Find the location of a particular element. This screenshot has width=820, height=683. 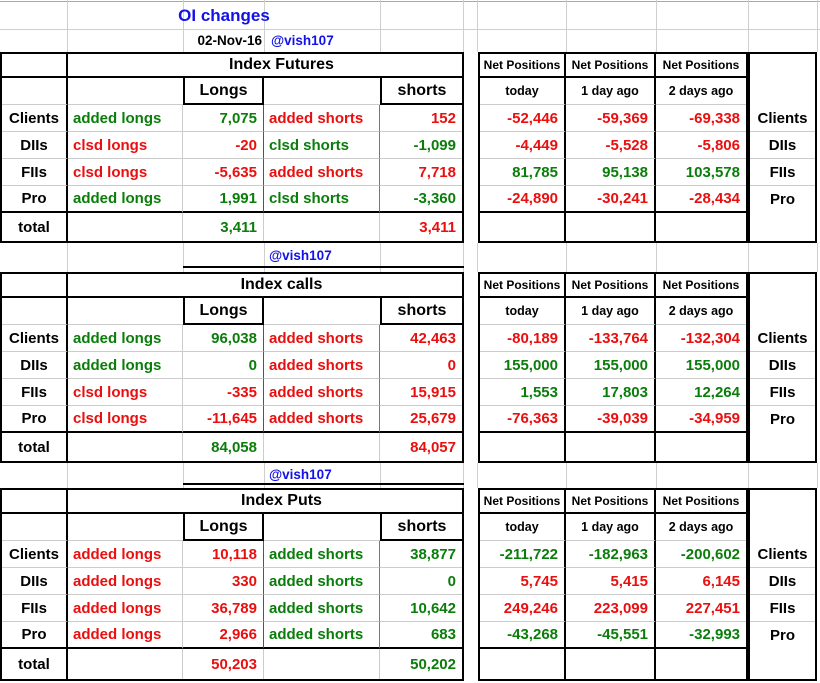

net-value-cell: -4,449 is located at coordinates (523, 145).